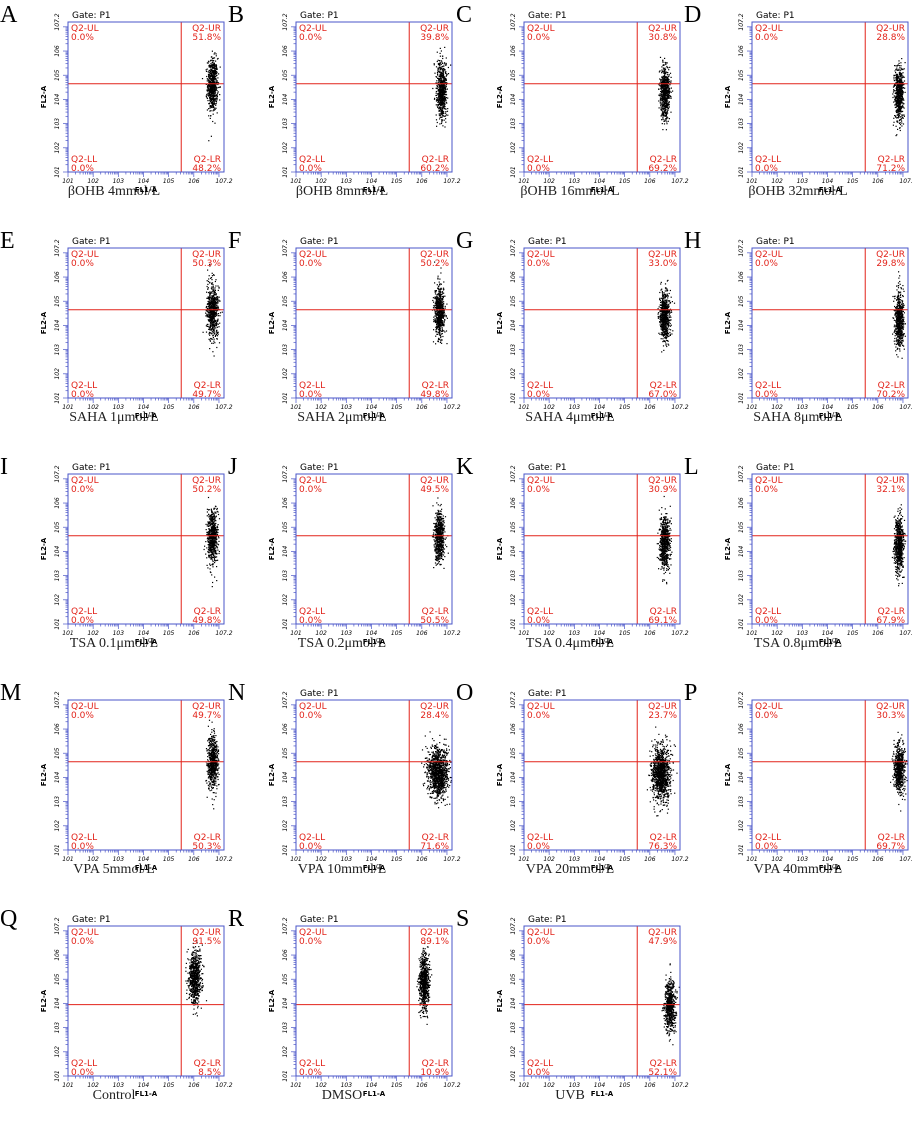 This screenshot has width=912, height=1130. What do you see at coordinates (285, 397) in the screenshot?
I see `y-tick-label: 101` at bounding box center [285, 397].